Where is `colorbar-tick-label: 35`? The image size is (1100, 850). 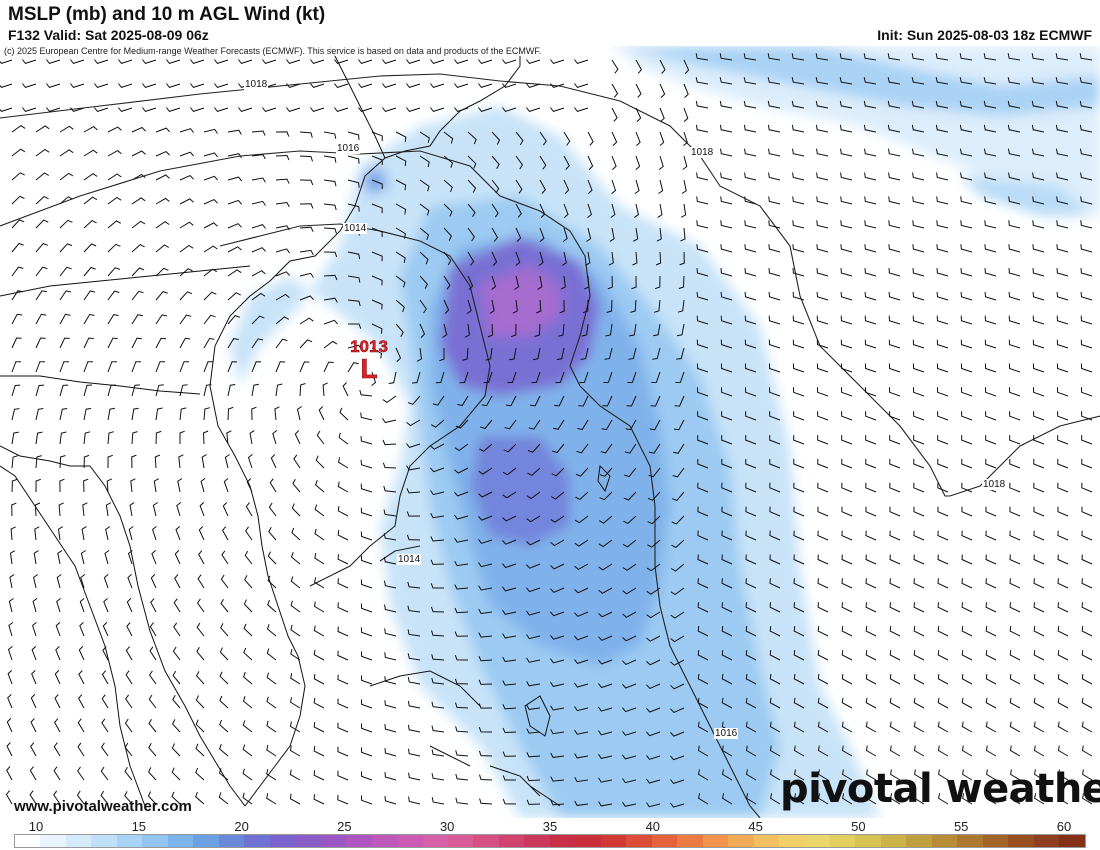
colorbar-tick-label: 35 is located at coordinates (550, 826).